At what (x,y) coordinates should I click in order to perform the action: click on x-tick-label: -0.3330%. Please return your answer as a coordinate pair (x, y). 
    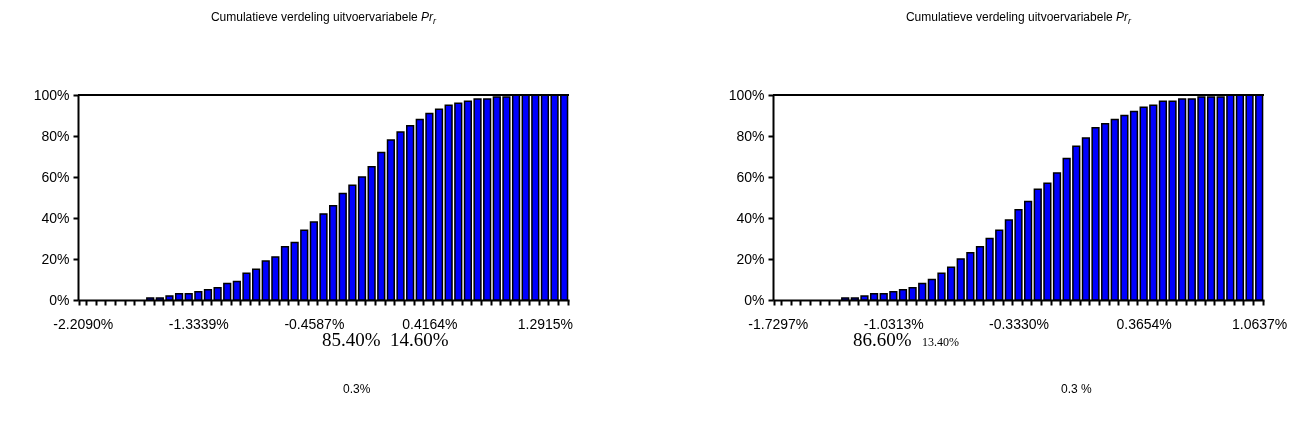
    Looking at the image, I should click on (1019, 323).